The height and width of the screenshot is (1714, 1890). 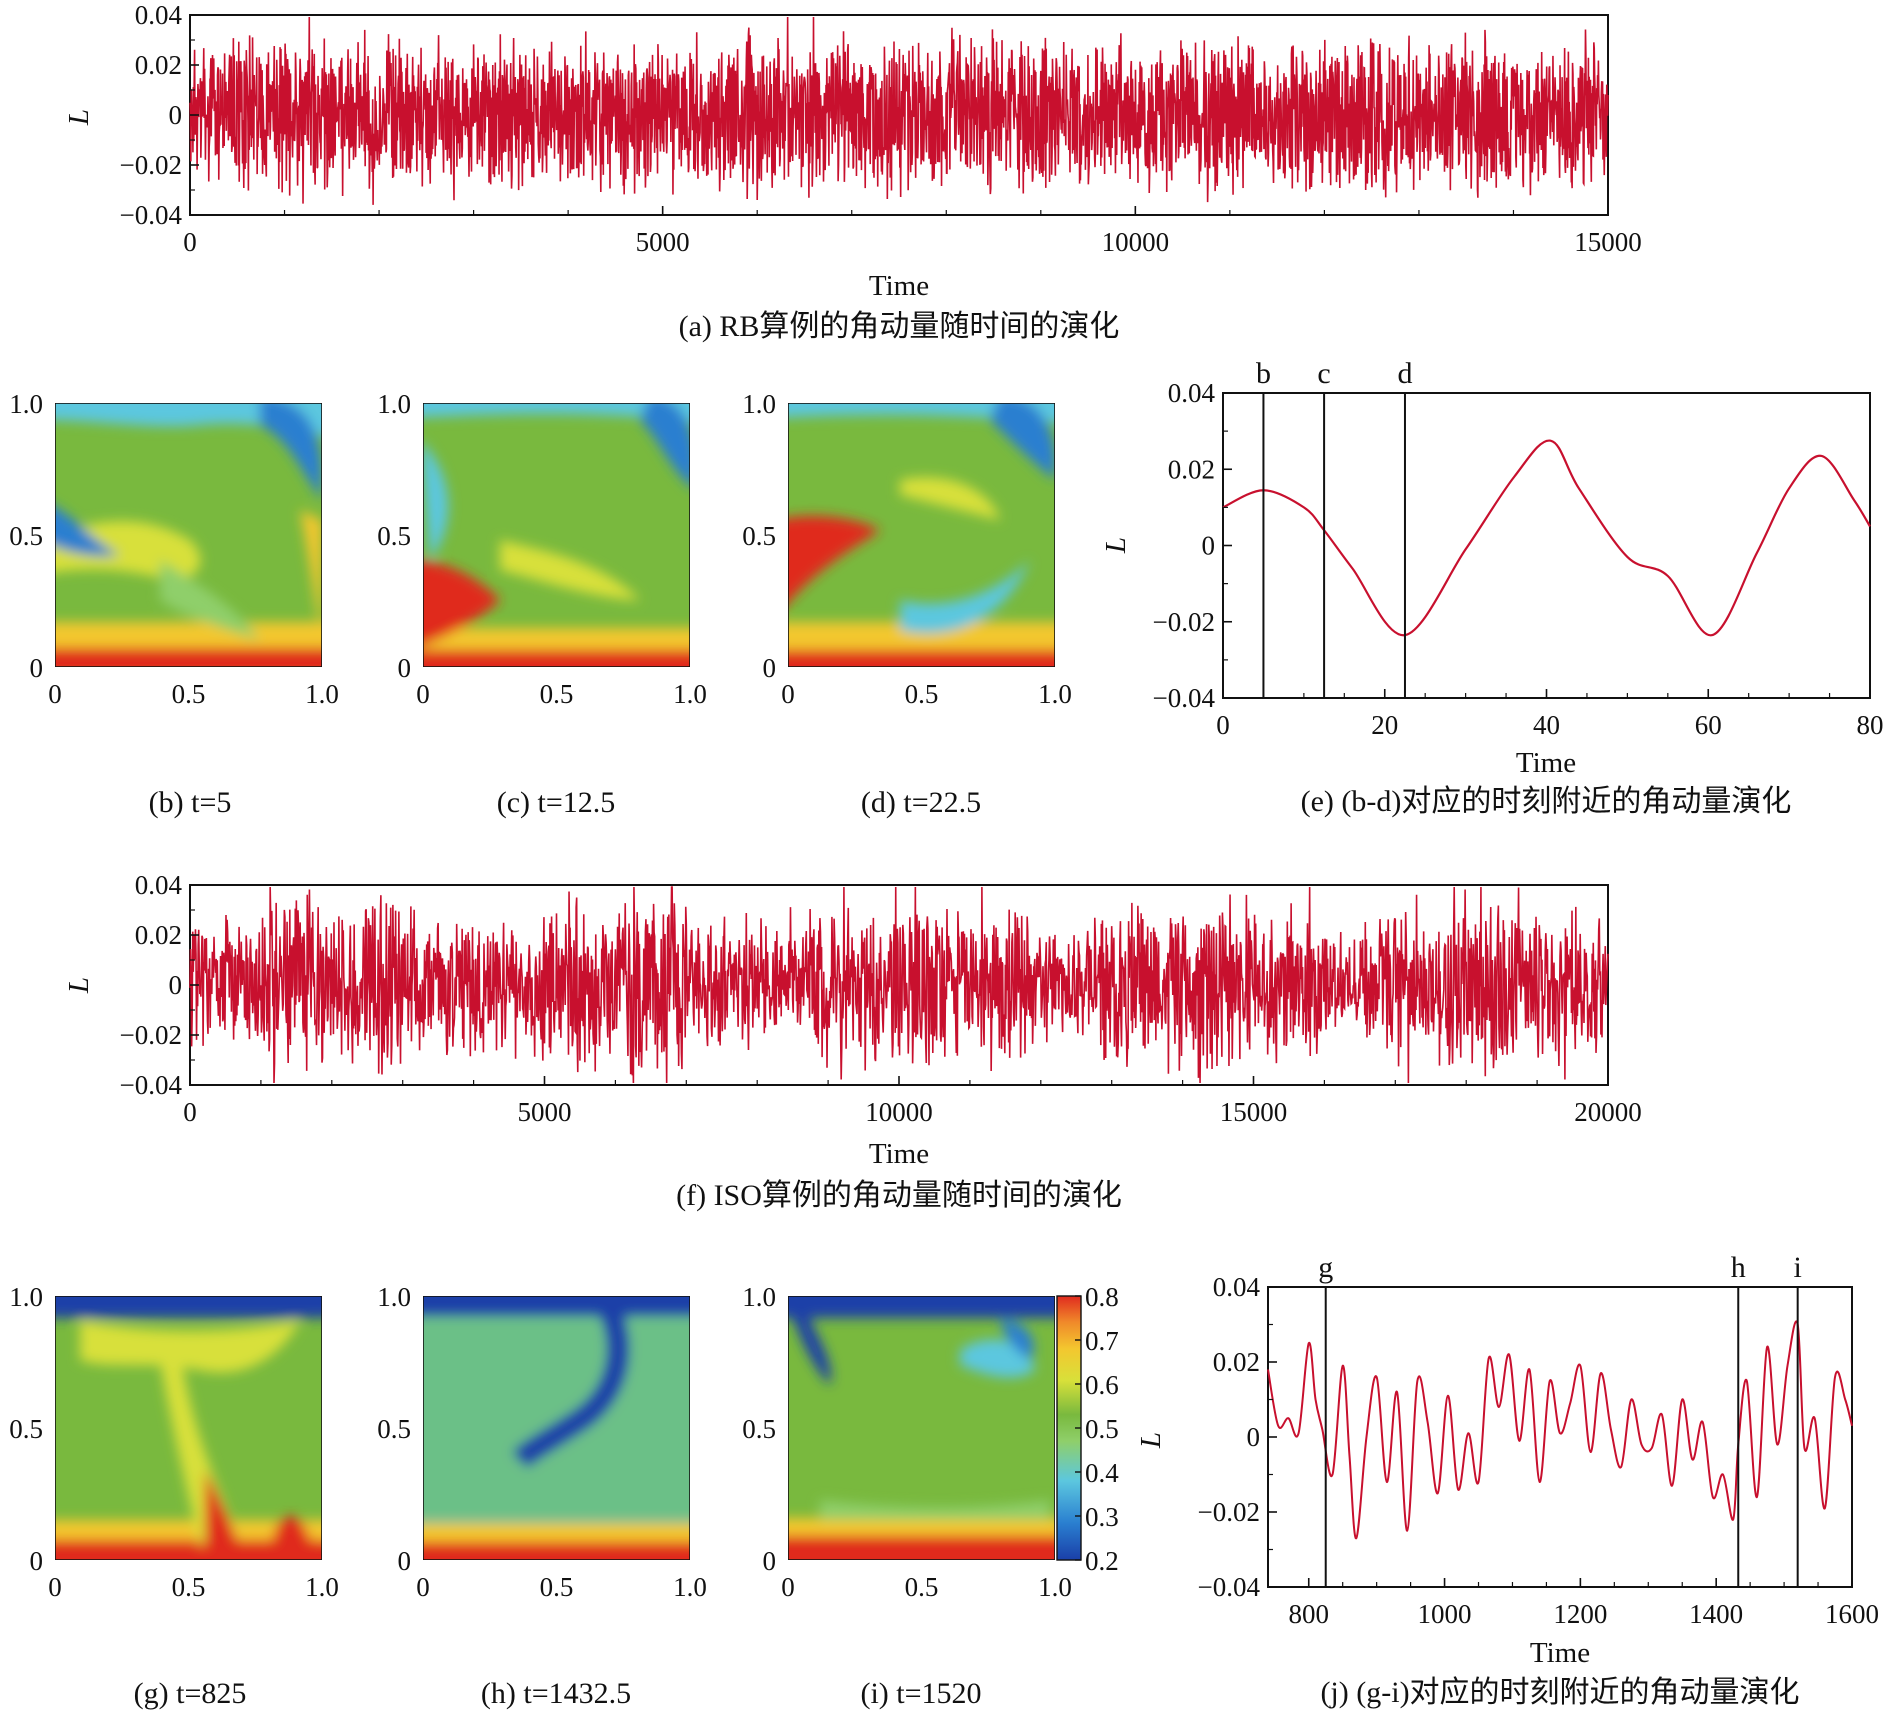 I want to click on field-g-ytick-label: 0.5, so click(x=26, y=1429).